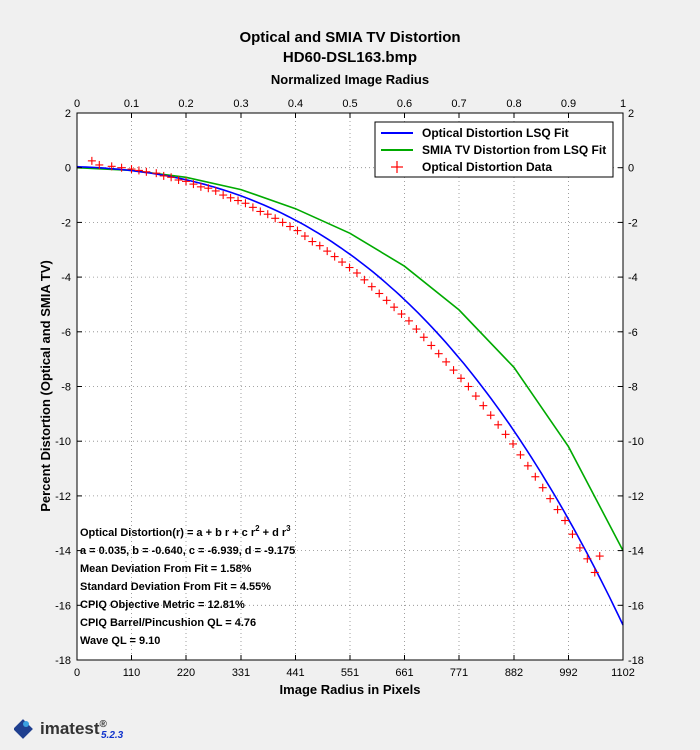 This screenshot has height=750, width=700. What do you see at coordinates (185, 104) in the screenshot?
I see `x2-tick-label: 0.2` at bounding box center [185, 104].